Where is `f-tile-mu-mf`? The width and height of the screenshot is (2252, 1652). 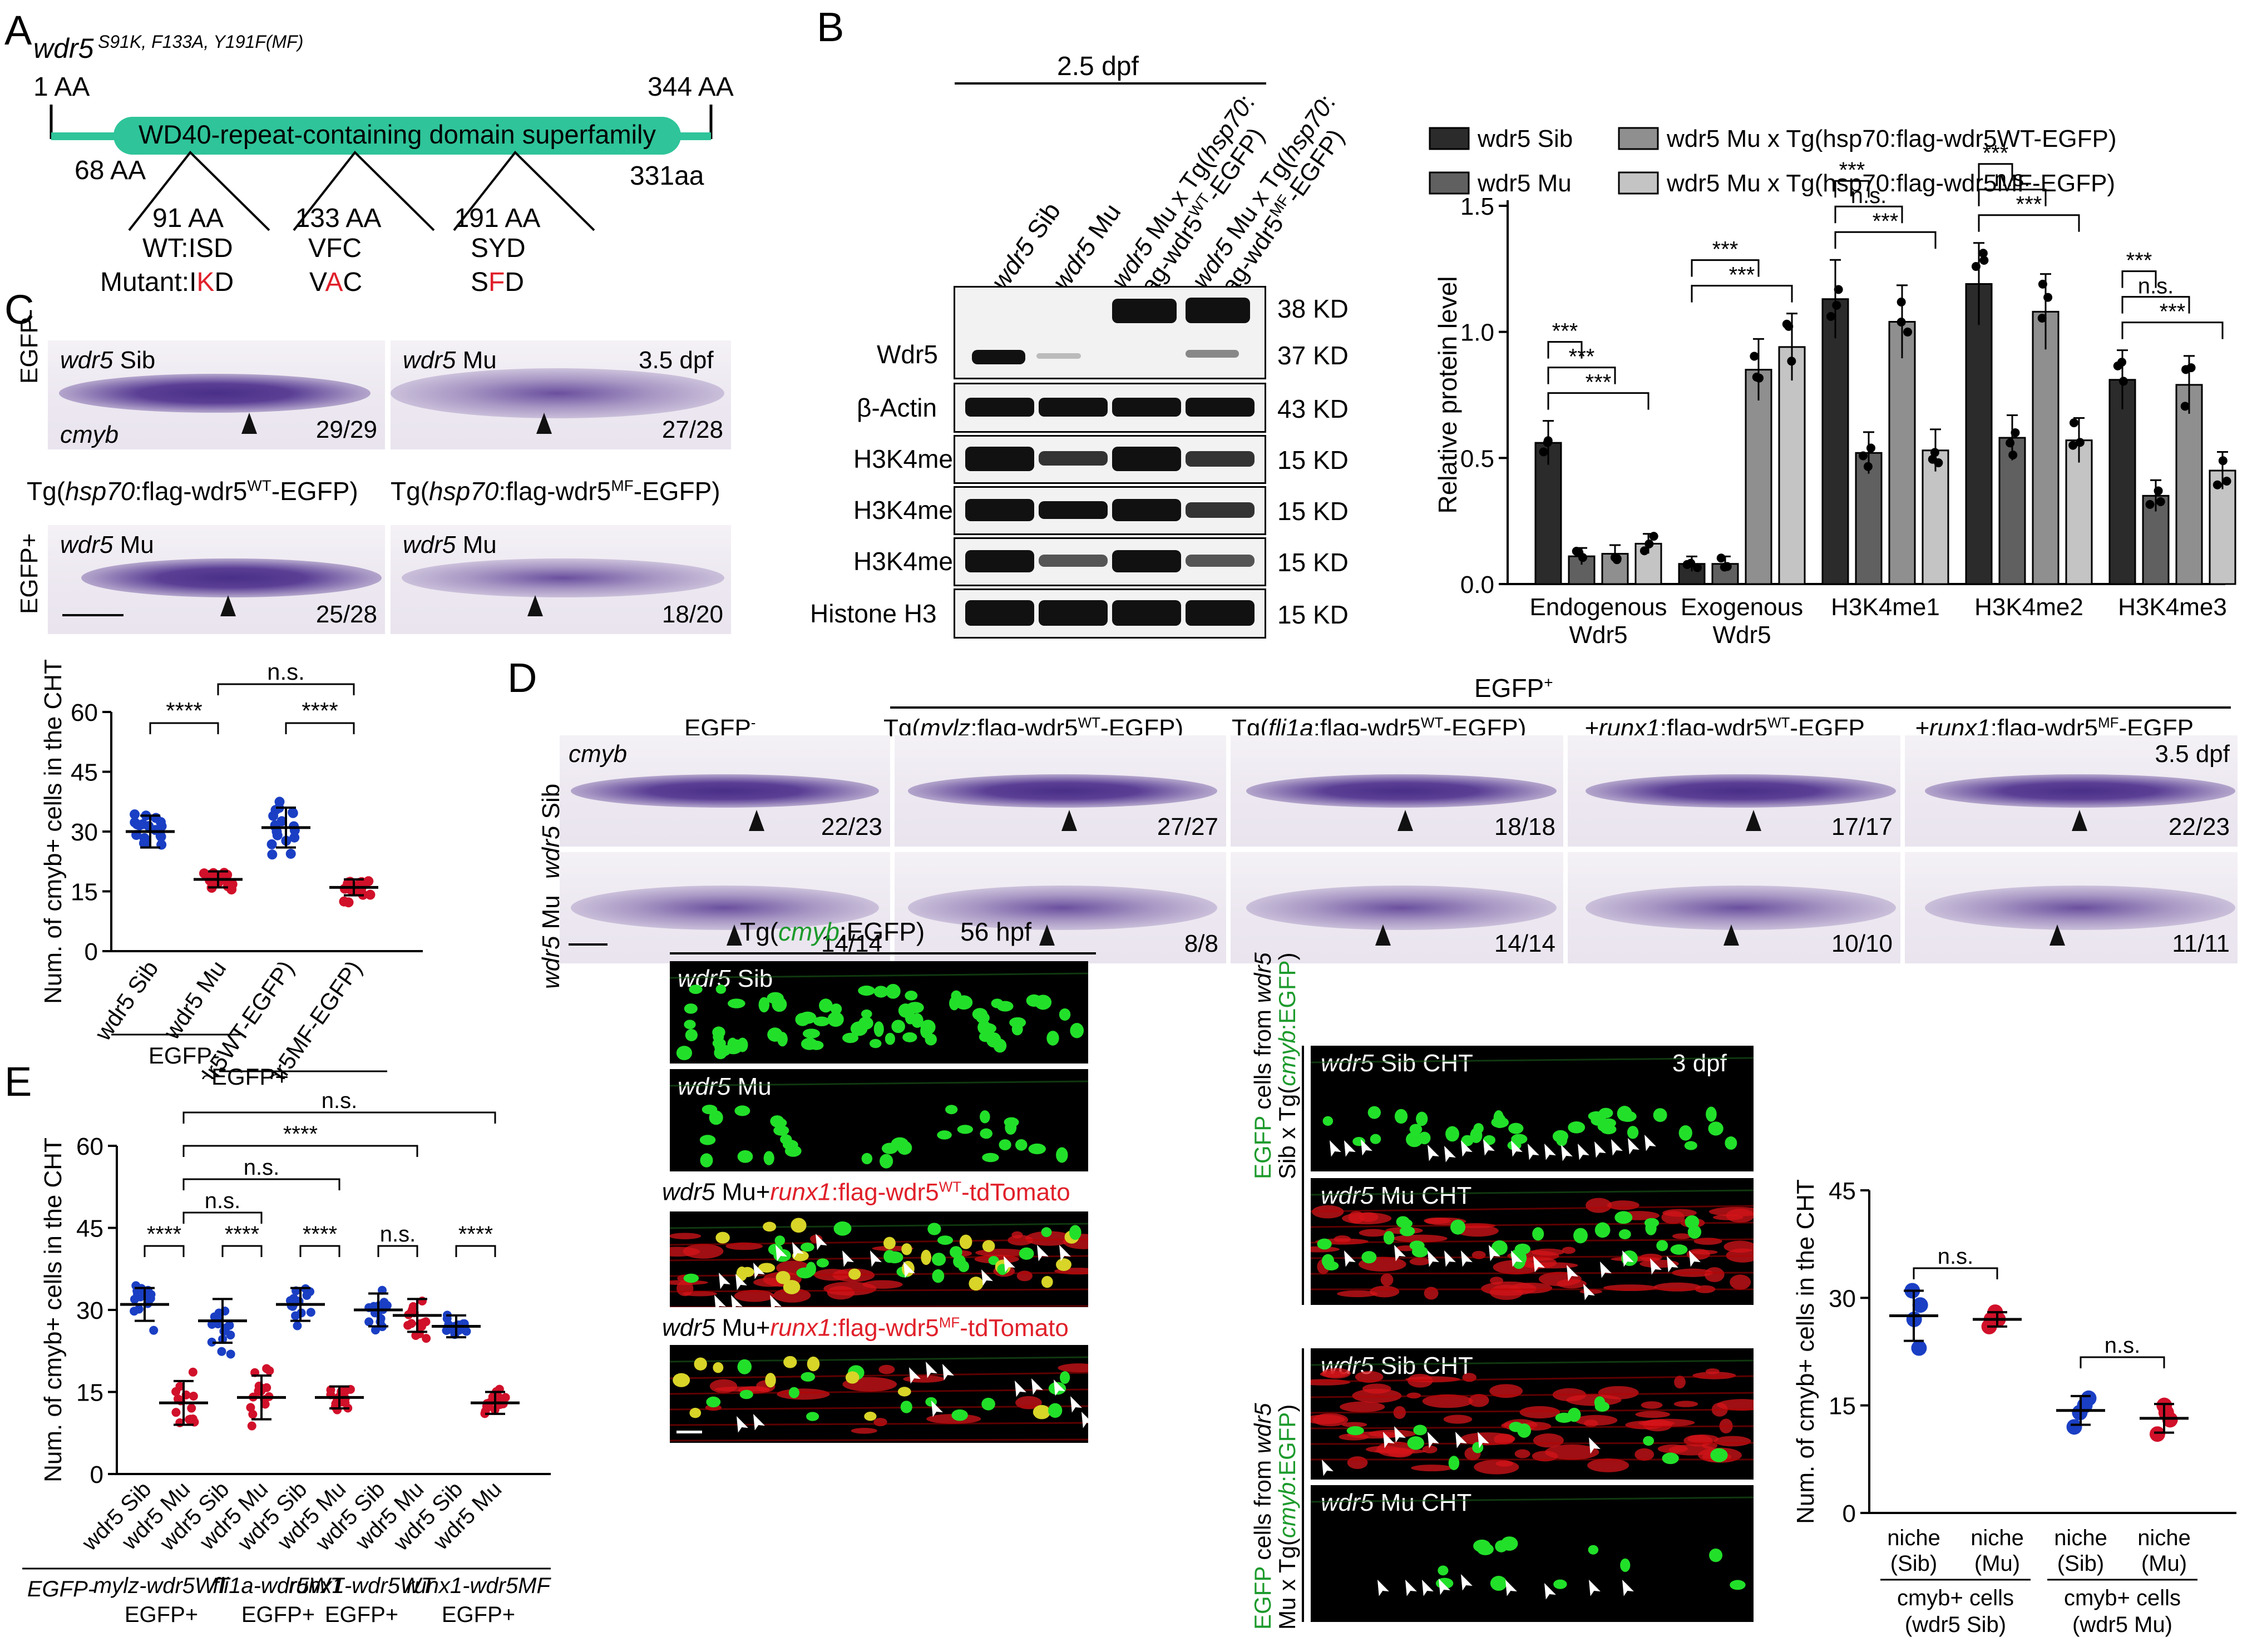
f-tile-mu-mf is located at coordinates (879, 1394).